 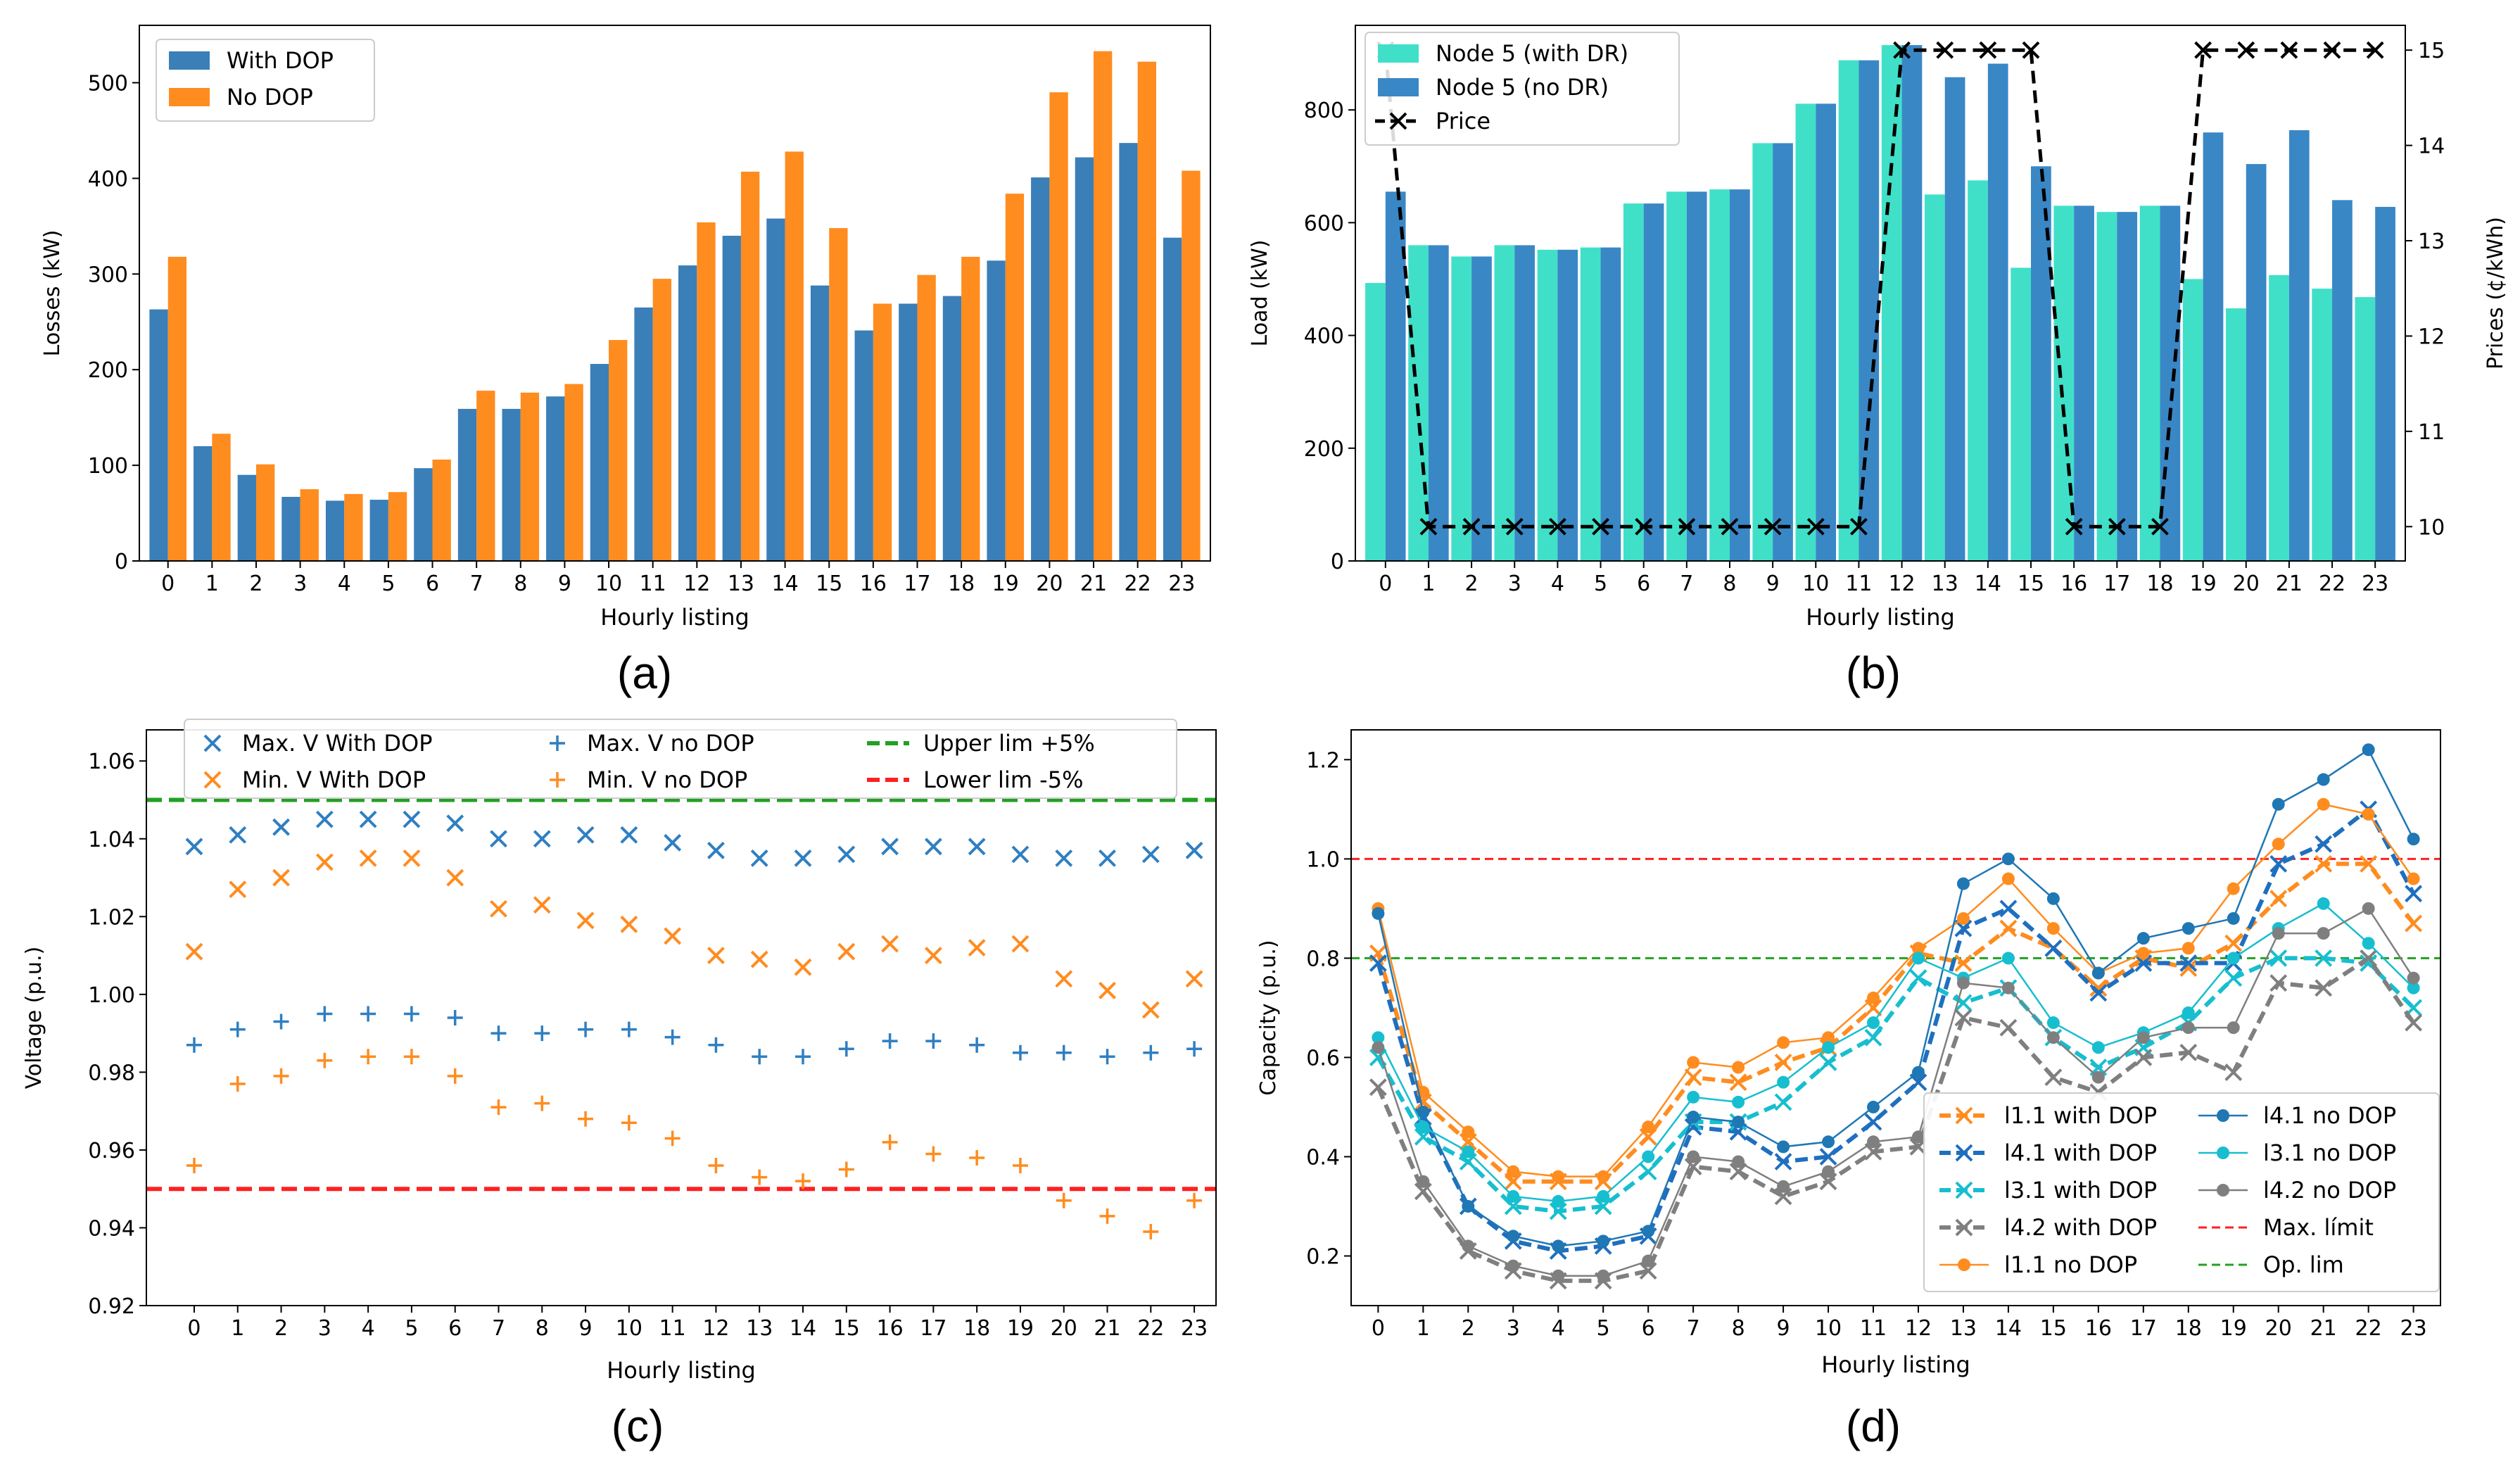 What do you see at coordinates (2080, 1227) in the screenshot?
I see `legend-label: l4.2 with DOP` at bounding box center [2080, 1227].